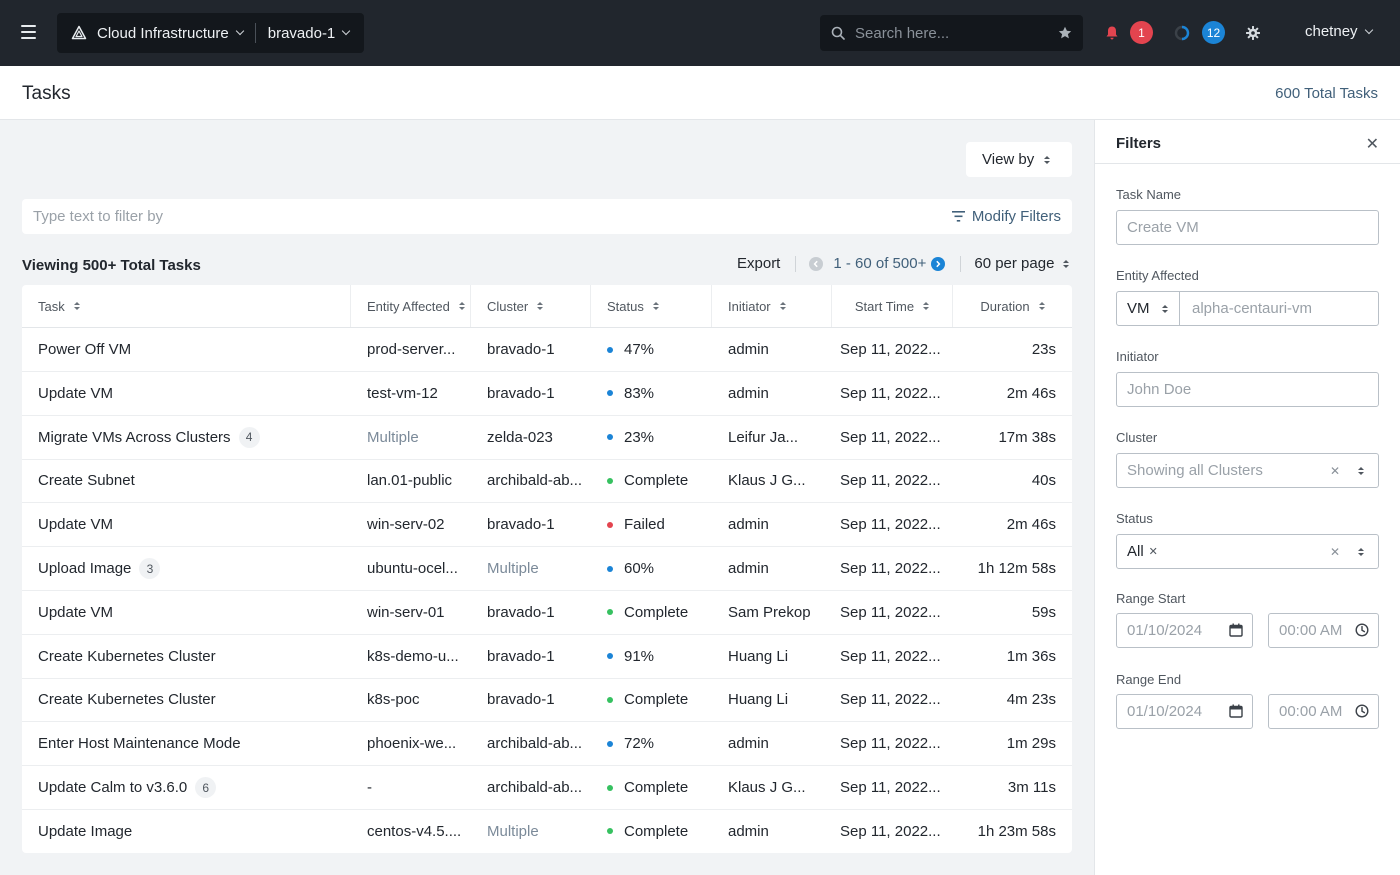 This screenshot has width=1400, height=875. I want to click on task-name: Power Off VM, so click(85, 349).